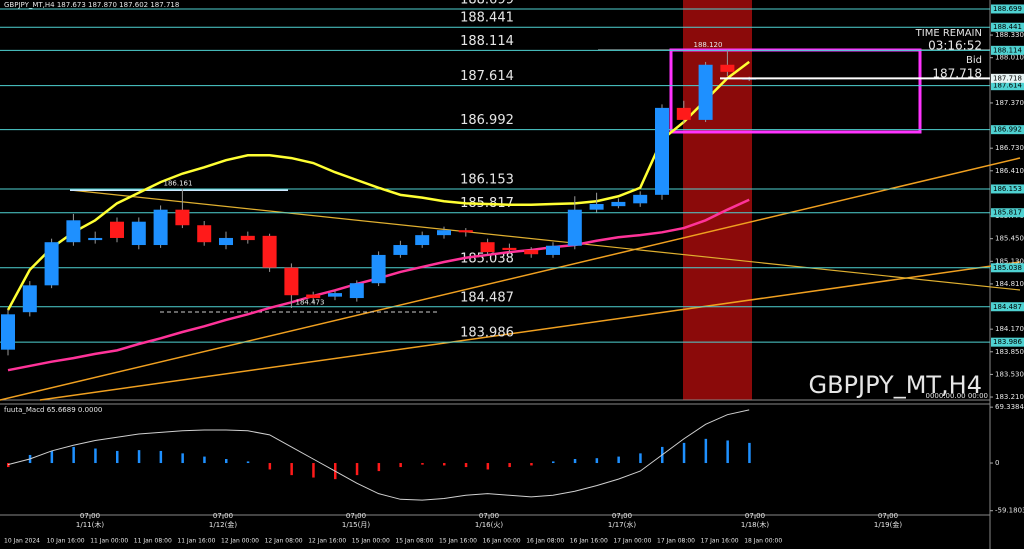 Image resolution: width=1024 pixels, height=549 pixels. Describe the element at coordinates (487, 18) in the screenshot. I see `level-label: 188.441` at that location.